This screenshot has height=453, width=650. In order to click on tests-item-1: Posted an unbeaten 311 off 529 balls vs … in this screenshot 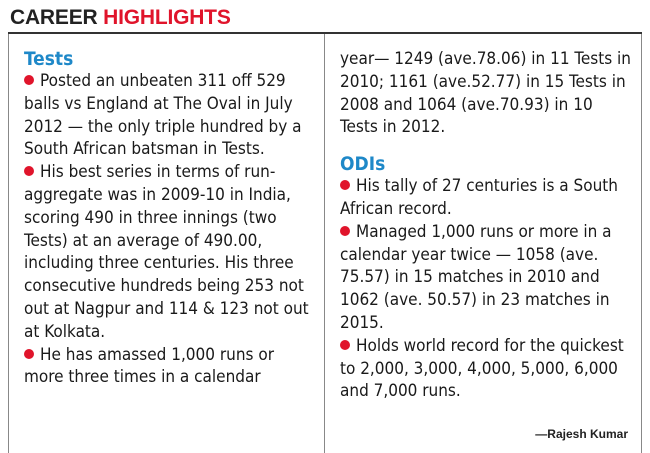, I will do `click(170, 115)`.